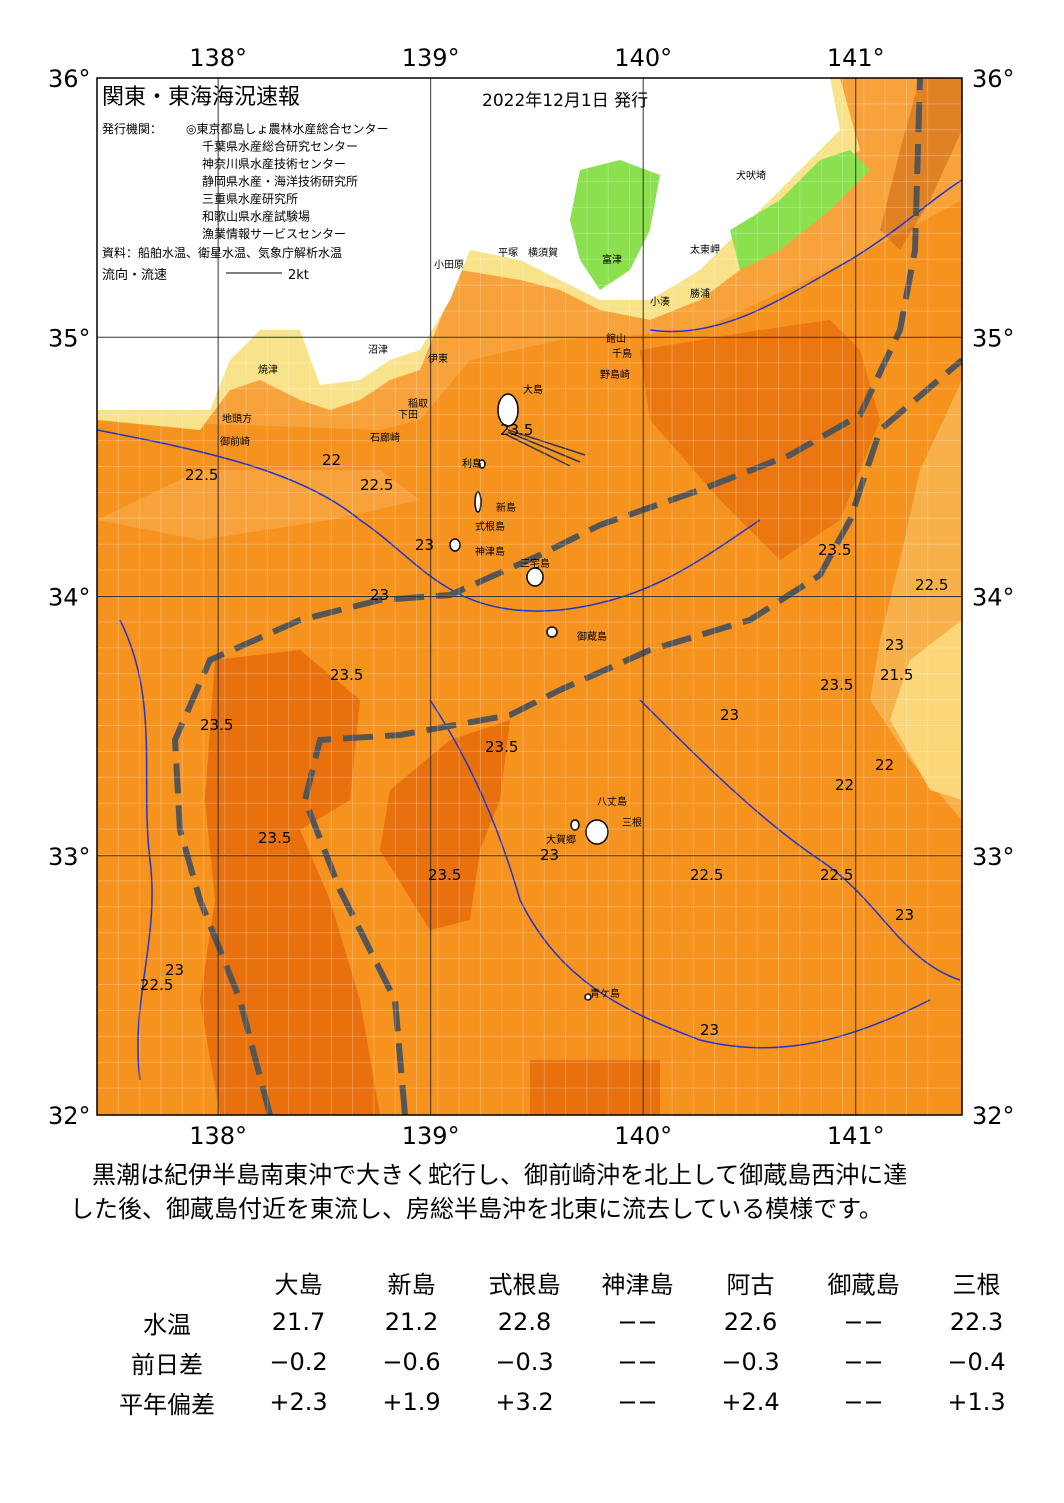 This screenshot has height=1503, width=1064. Describe the element at coordinates (298, 1284) in the screenshot. I see `cell: 大島` at that location.